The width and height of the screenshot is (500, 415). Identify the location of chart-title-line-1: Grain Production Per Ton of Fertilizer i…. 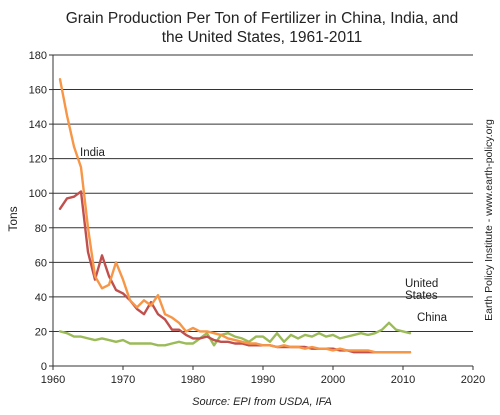
(262, 18).